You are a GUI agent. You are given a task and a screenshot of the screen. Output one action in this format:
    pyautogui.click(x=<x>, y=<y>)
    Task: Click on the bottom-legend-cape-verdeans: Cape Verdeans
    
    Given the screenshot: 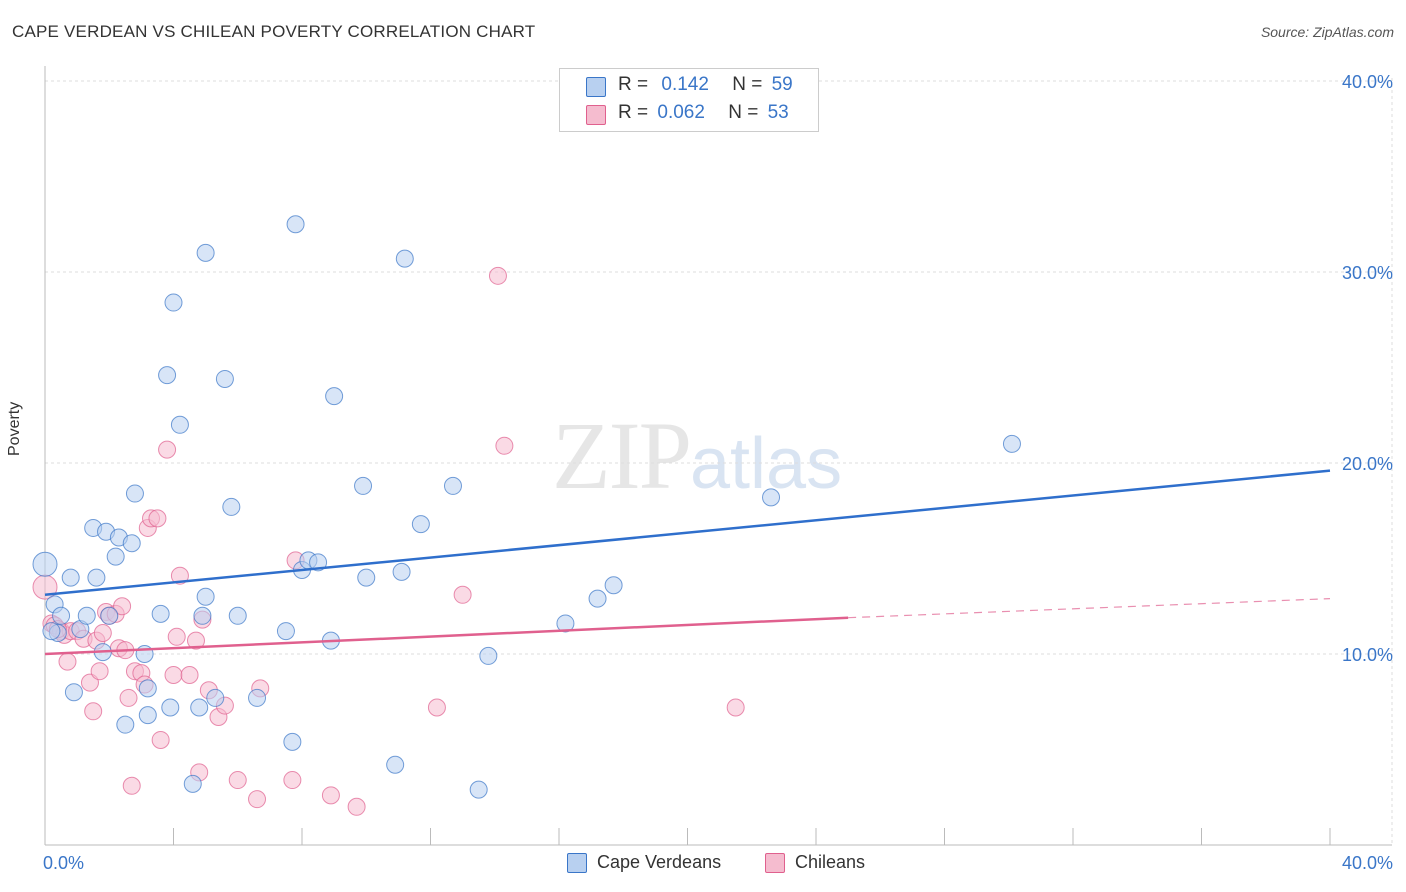 What is the action you would take?
    pyautogui.click(x=644, y=862)
    